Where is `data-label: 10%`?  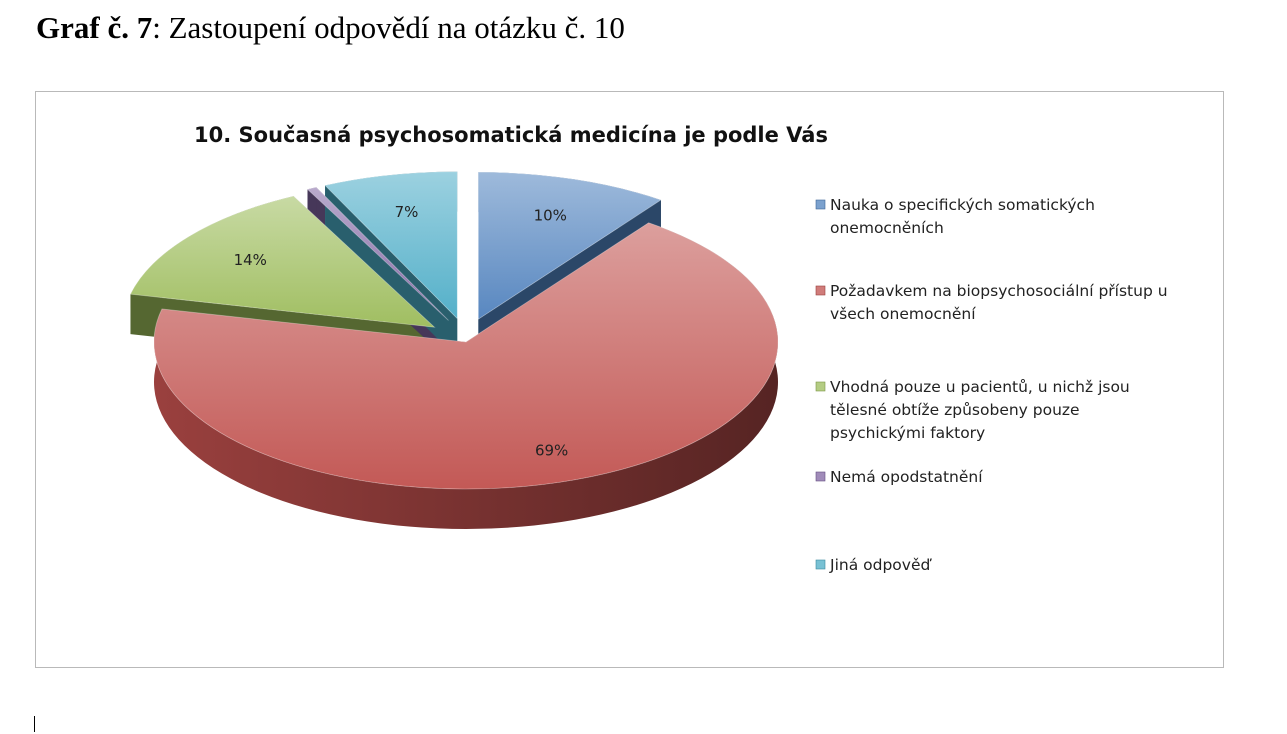
data-label: 10% is located at coordinates (550, 215).